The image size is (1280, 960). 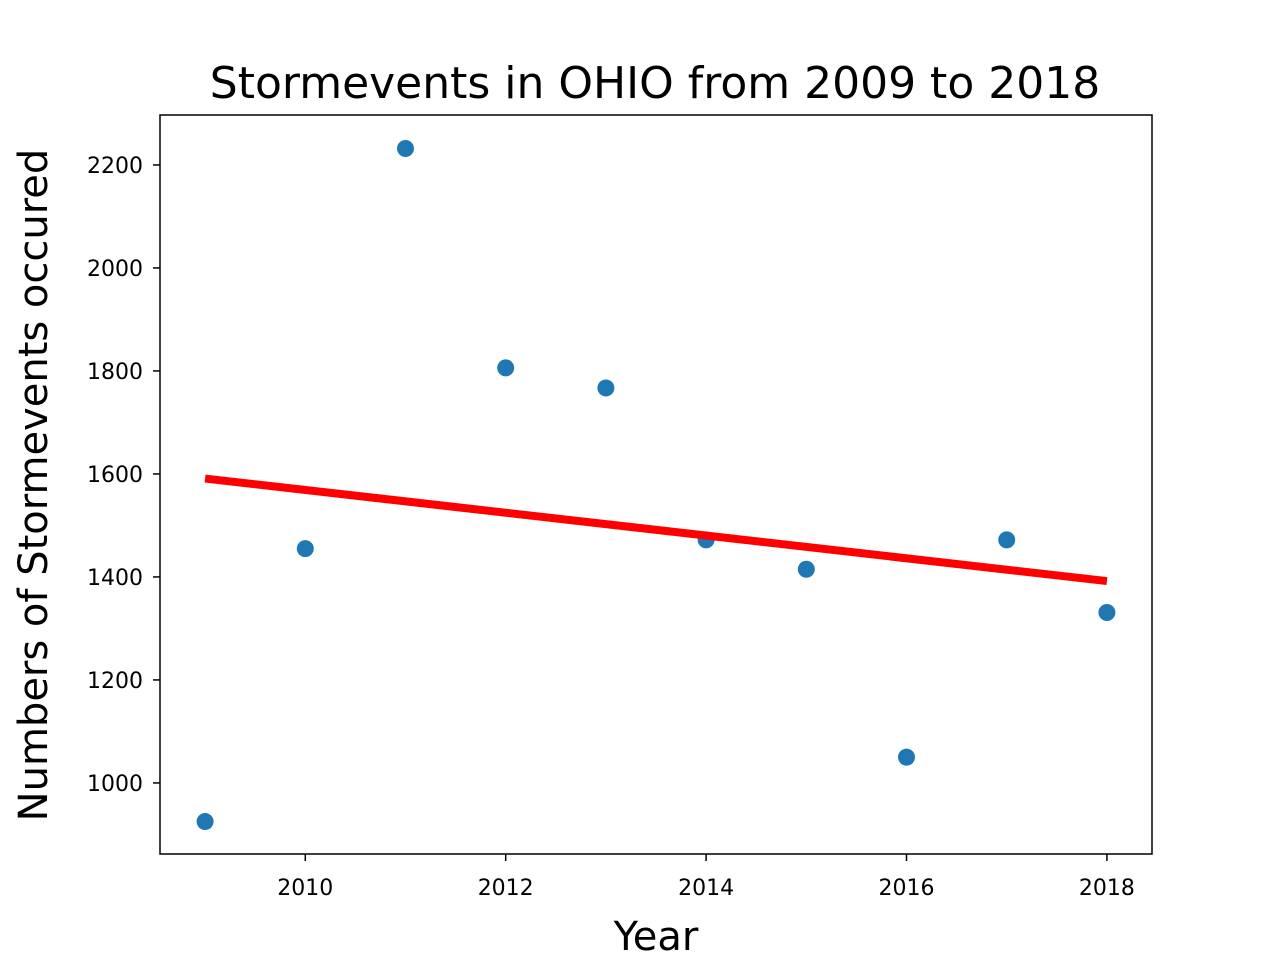 I want to click on x-axis: 2010 2012 2014 2016 2018, so click(x=706, y=877).